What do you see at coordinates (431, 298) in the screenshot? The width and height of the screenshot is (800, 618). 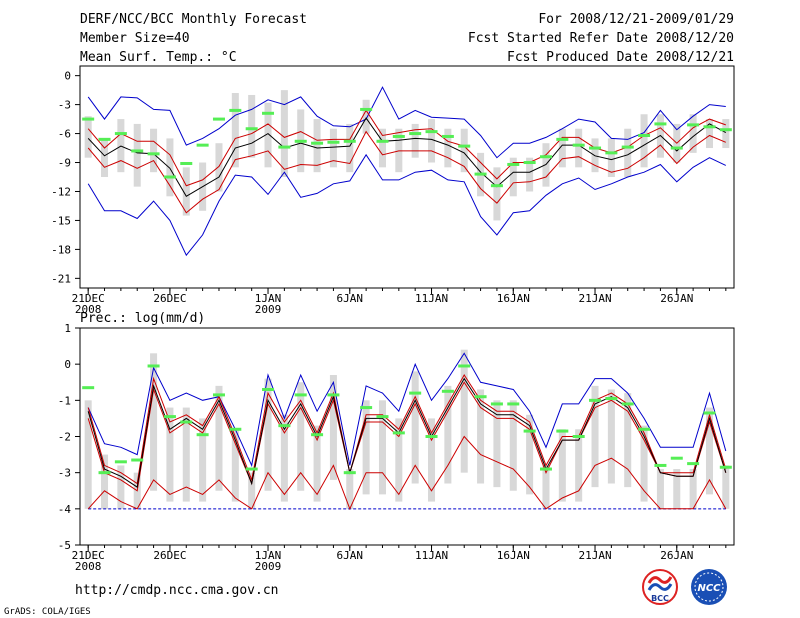 I see `x-tick-label: 11JAN` at bounding box center [431, 298].